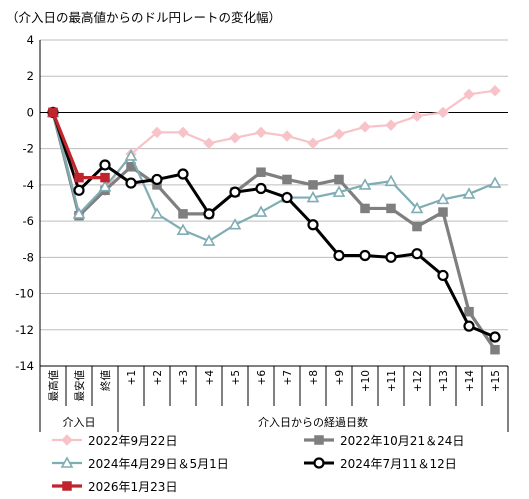  Describe the element at coordinates (340, 377) in the screenshot. I see `x-tick-label: +9` at that location.